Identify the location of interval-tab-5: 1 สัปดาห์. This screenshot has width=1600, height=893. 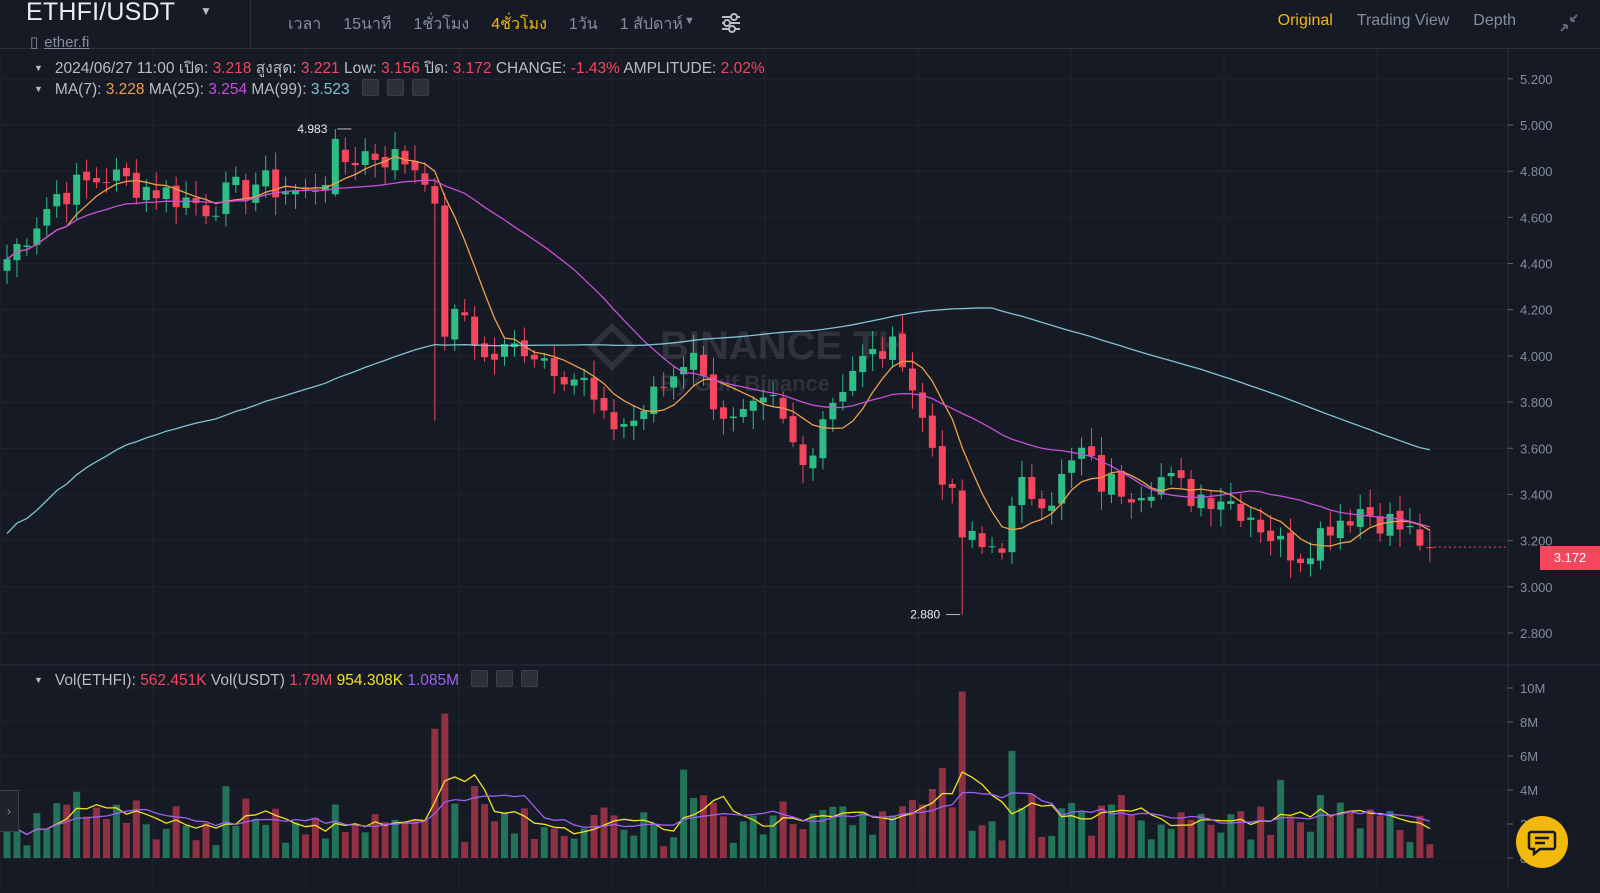
(651, 24).